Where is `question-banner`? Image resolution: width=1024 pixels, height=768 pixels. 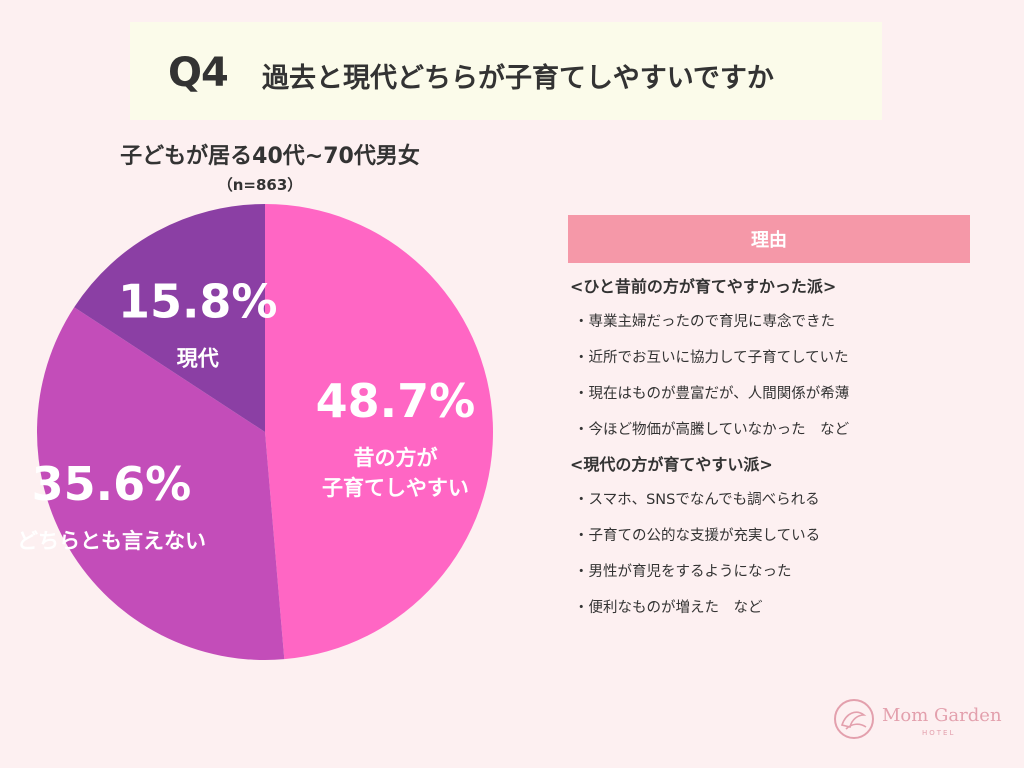 question-banner is located at coordinates (506, 71).